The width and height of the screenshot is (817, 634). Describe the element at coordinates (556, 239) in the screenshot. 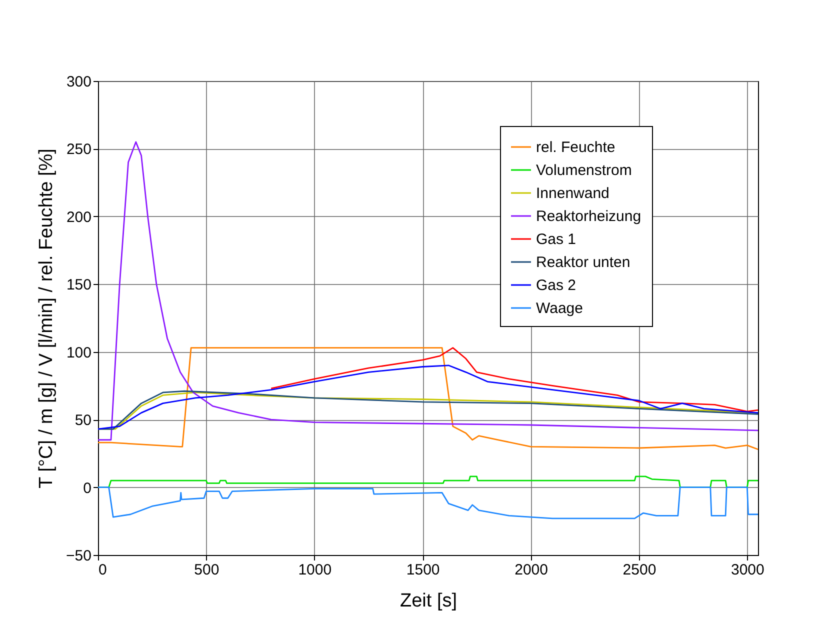

I see `legend-label: Gas 1` at that location.